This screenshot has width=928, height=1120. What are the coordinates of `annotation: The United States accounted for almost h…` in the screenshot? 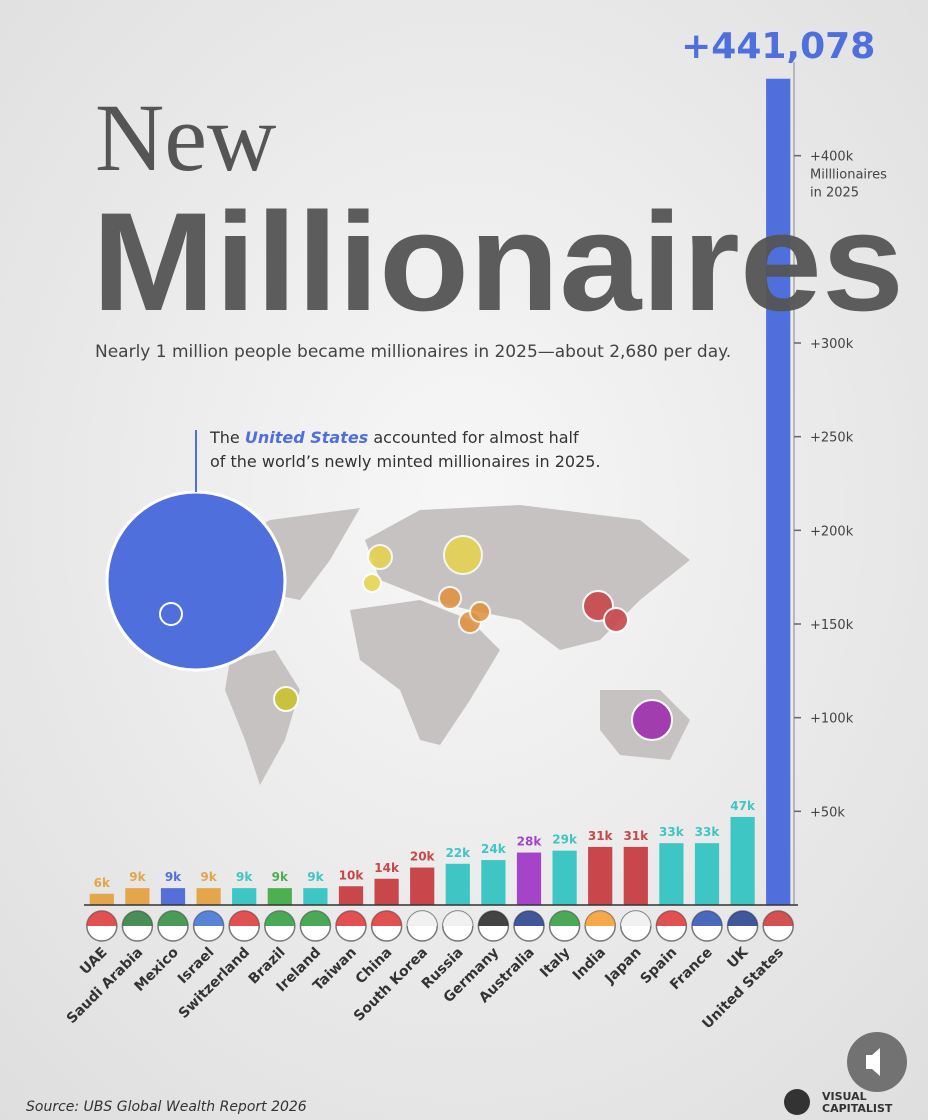 It's located at (394, 437).